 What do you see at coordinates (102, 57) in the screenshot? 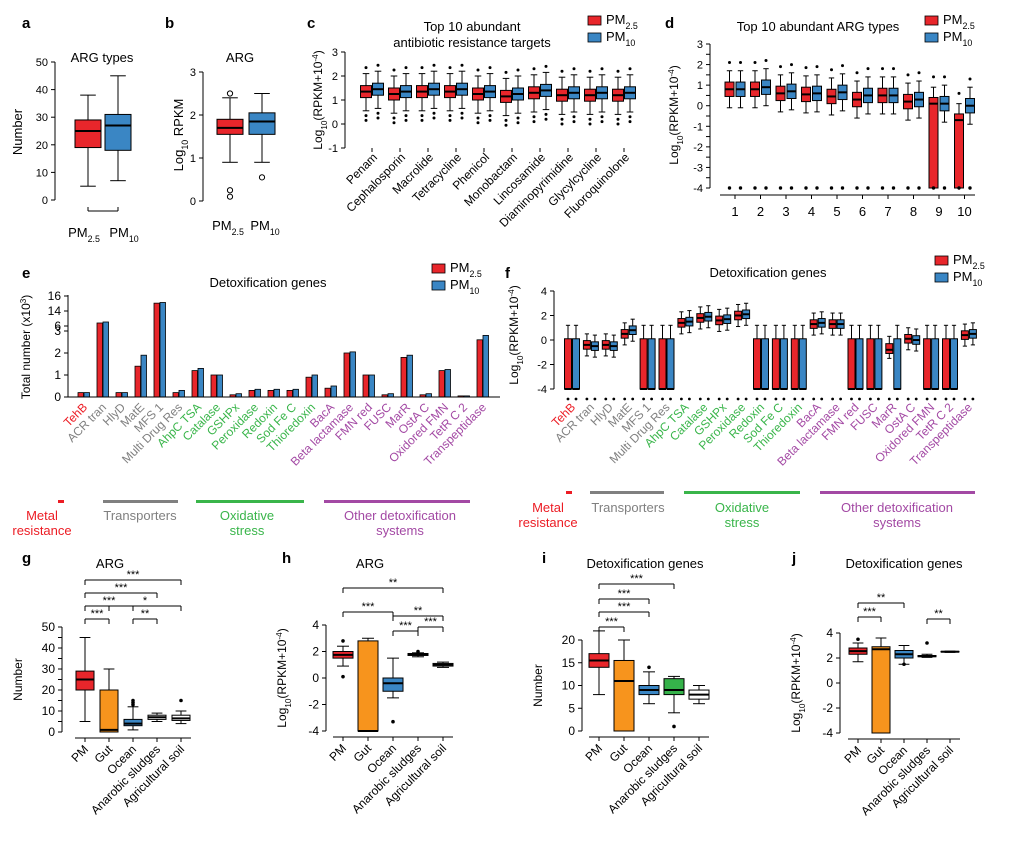
I see `chart-title-a: ARG types` at bounding box center [102, 57].